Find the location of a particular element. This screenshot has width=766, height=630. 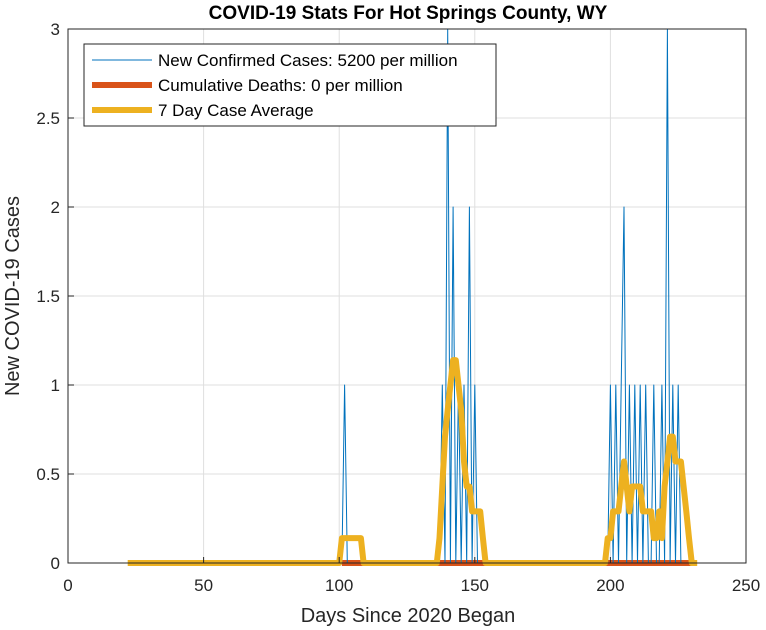

legend-box is located at coordinates (290, 85).